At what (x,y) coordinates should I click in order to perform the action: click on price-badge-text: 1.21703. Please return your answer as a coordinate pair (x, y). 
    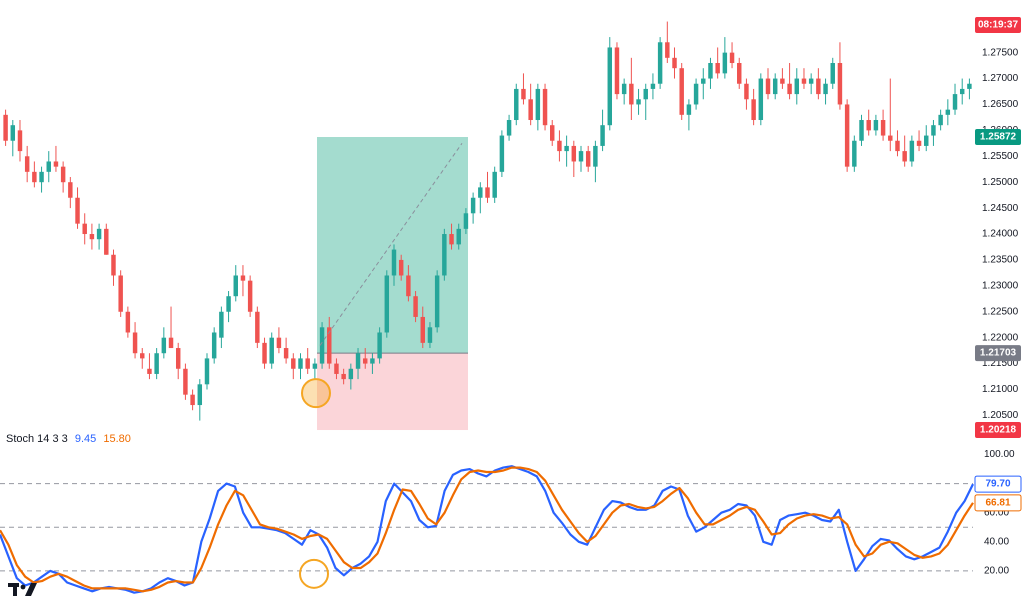
    Looking at the image, I should click on (998, 353).